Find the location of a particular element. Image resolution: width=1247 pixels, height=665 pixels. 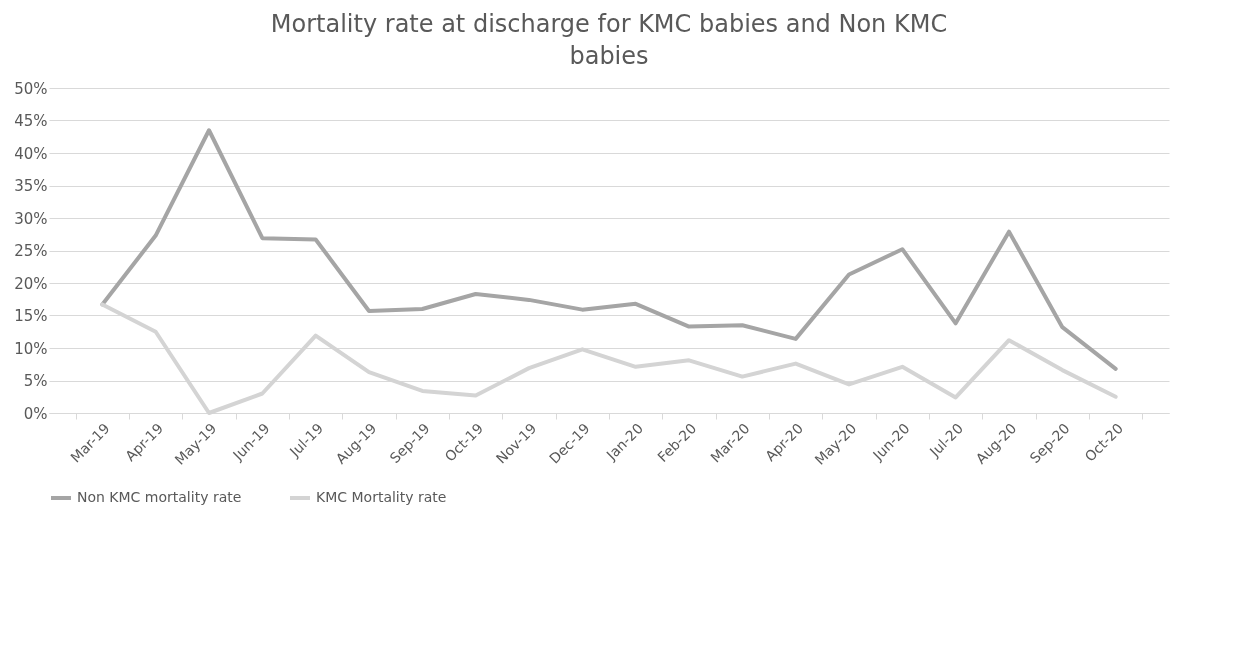

y-tick-label: 40% is located at coordinates (31, 153).